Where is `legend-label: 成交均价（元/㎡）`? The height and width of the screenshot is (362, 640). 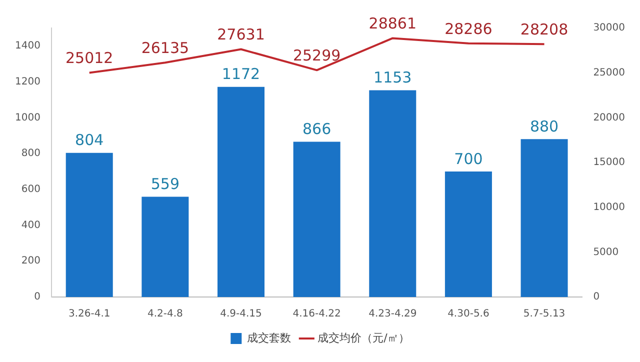
legend-label: 成交均价（元/㎡） is located at coordinates (364, 337).